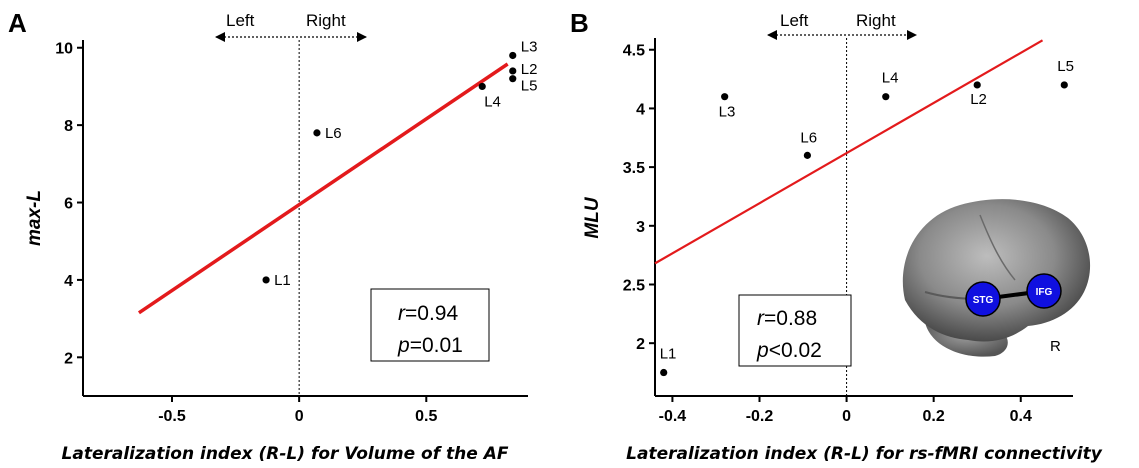 The image size is (1139, 468). What do you see at coordinates (579, 23) in the screenshot?
I see `panel-letter-b: B` at bounding box center [579, 23].